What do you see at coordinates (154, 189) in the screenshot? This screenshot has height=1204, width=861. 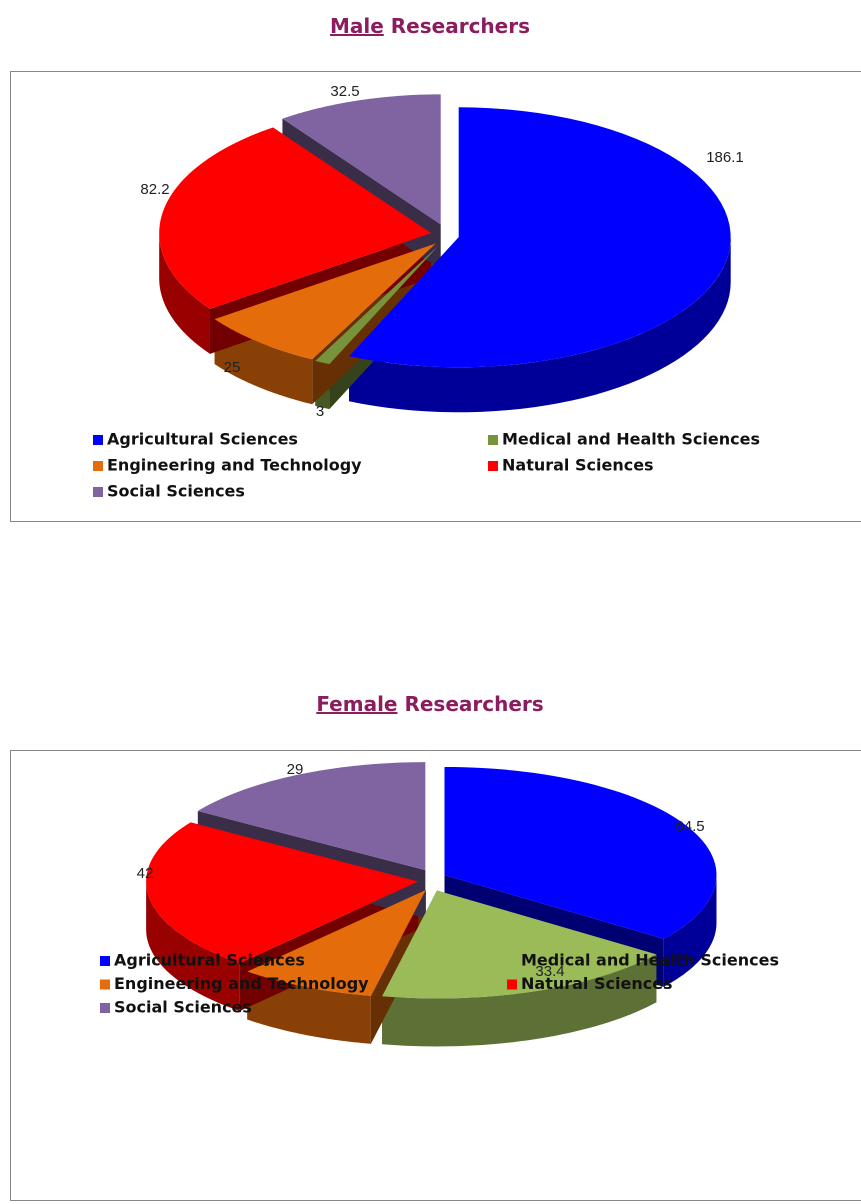 I see `data-label: 82.2` at bounding box center [154, 189].